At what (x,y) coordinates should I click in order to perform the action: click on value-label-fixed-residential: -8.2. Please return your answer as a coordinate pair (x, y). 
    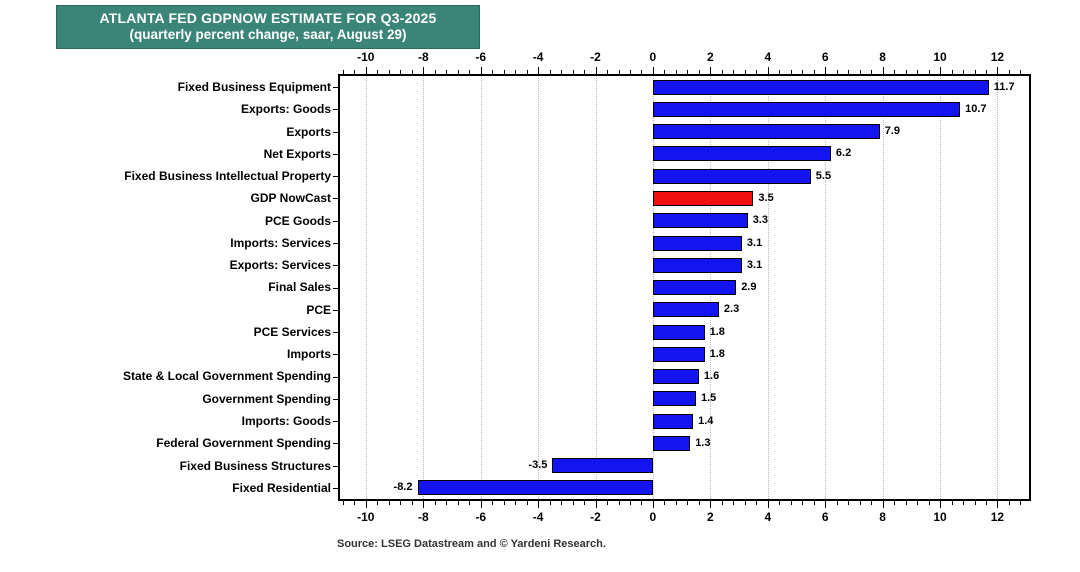
    Looking at the image, I should click on (403, 487).